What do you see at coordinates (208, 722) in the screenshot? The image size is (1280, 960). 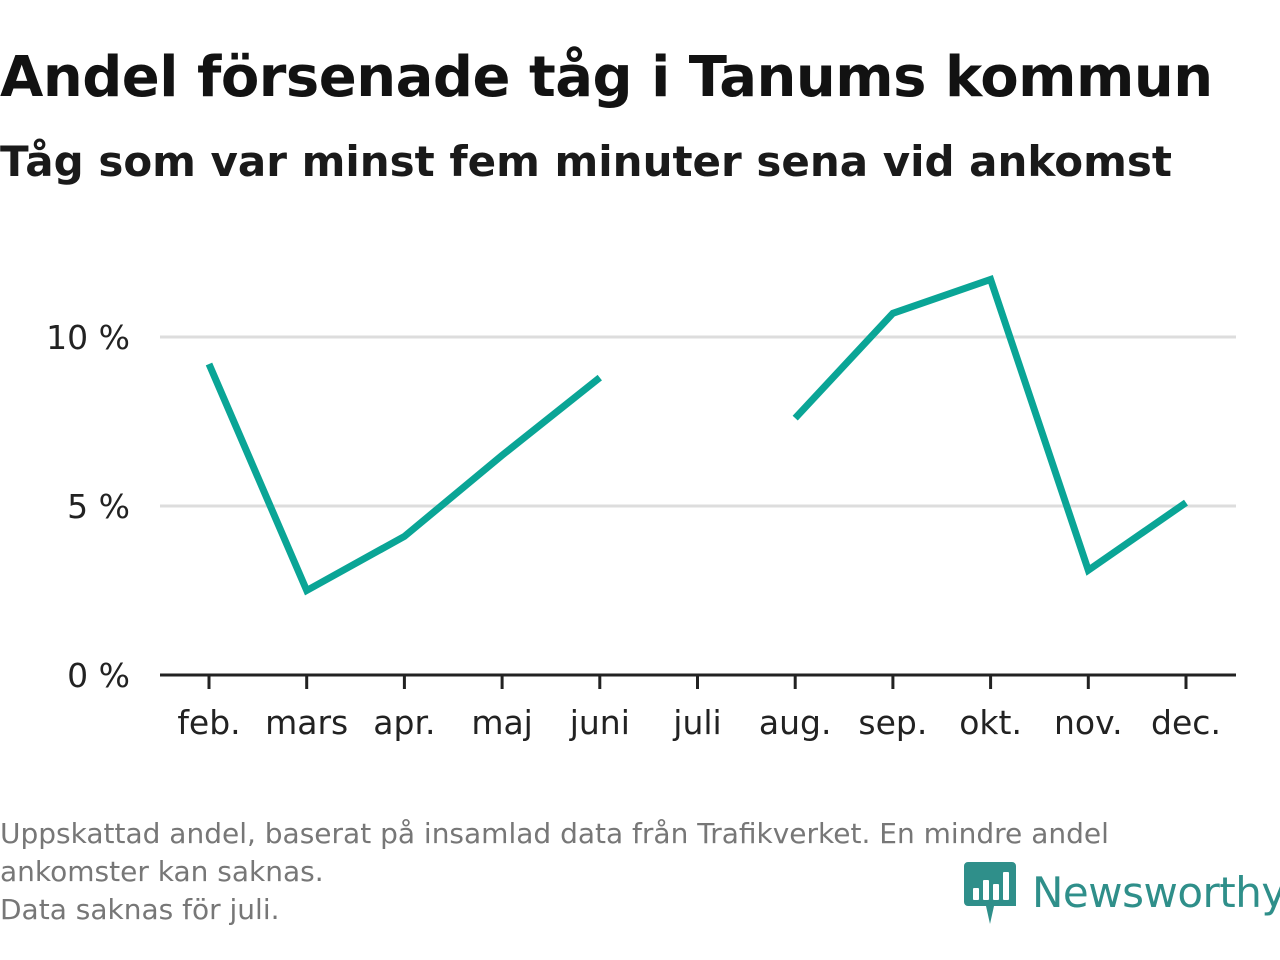 I see `x-tick-label: feb.` at bounding box center [208, 722].